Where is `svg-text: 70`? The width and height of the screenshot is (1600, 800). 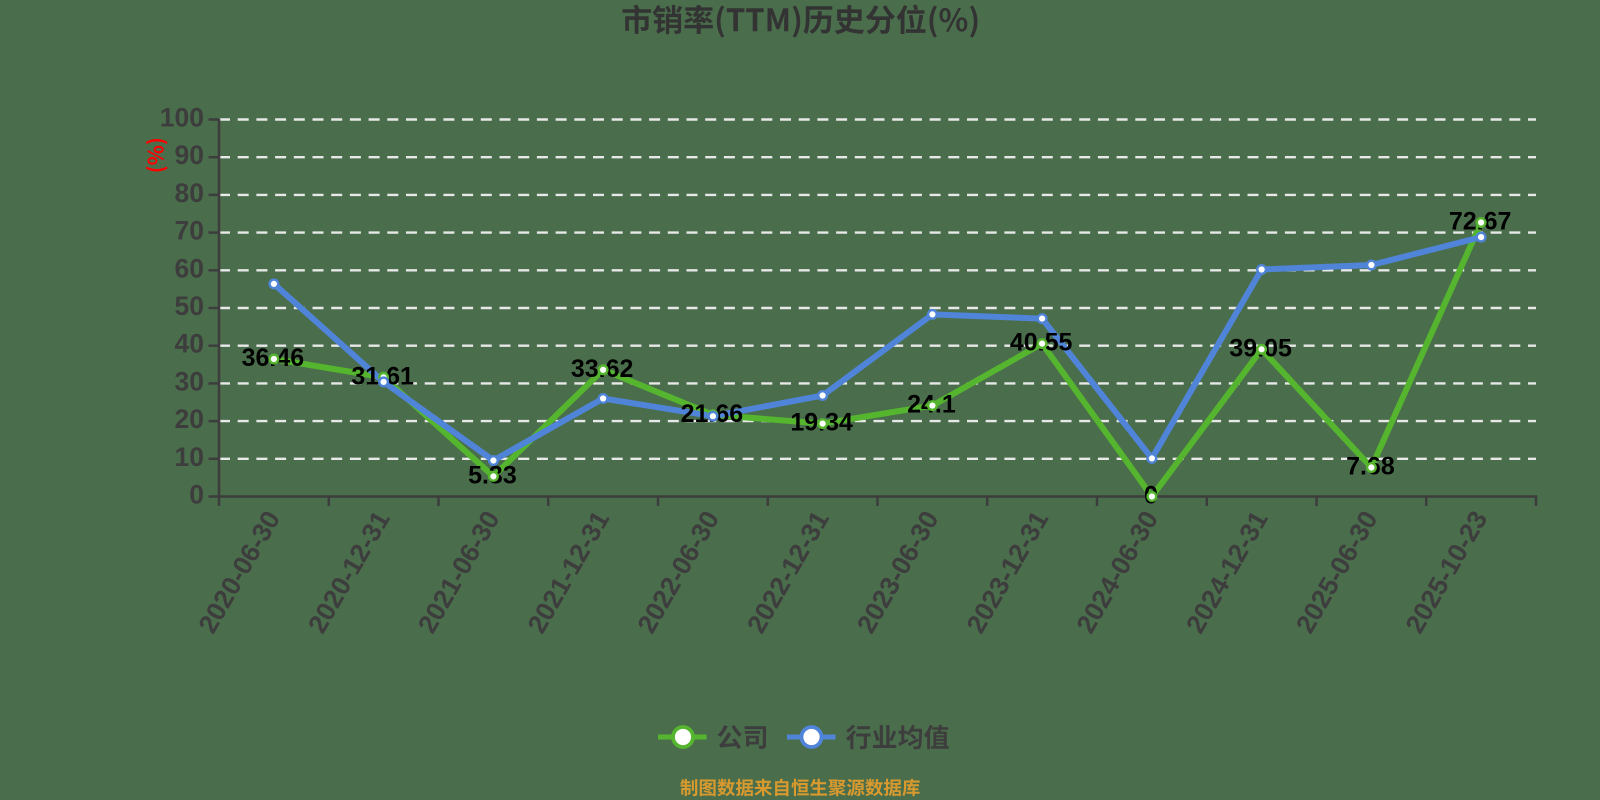 svg-text: 70 is located at coordinates (189, 231).